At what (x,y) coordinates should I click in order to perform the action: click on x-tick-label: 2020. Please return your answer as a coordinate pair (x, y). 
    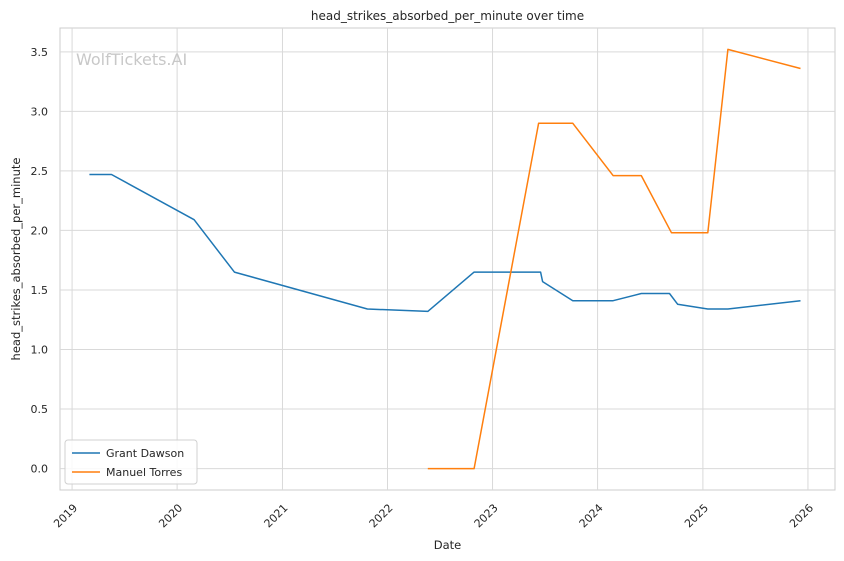
    Looking at the image, I should click on (170, 515).